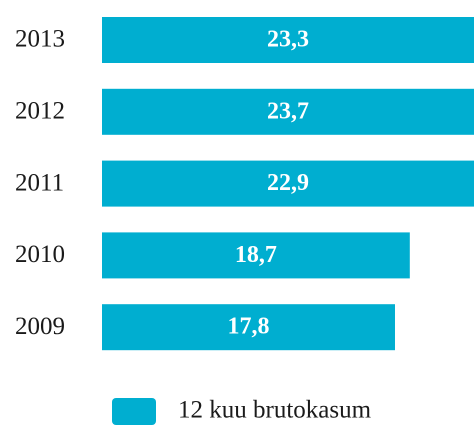 This screenshot has height=425, width=474. What do you see at coordinates (275, 410) in the screenshot?
I see `legend-label: 12 kuu brutokasum` at bounding box center [275, 410].